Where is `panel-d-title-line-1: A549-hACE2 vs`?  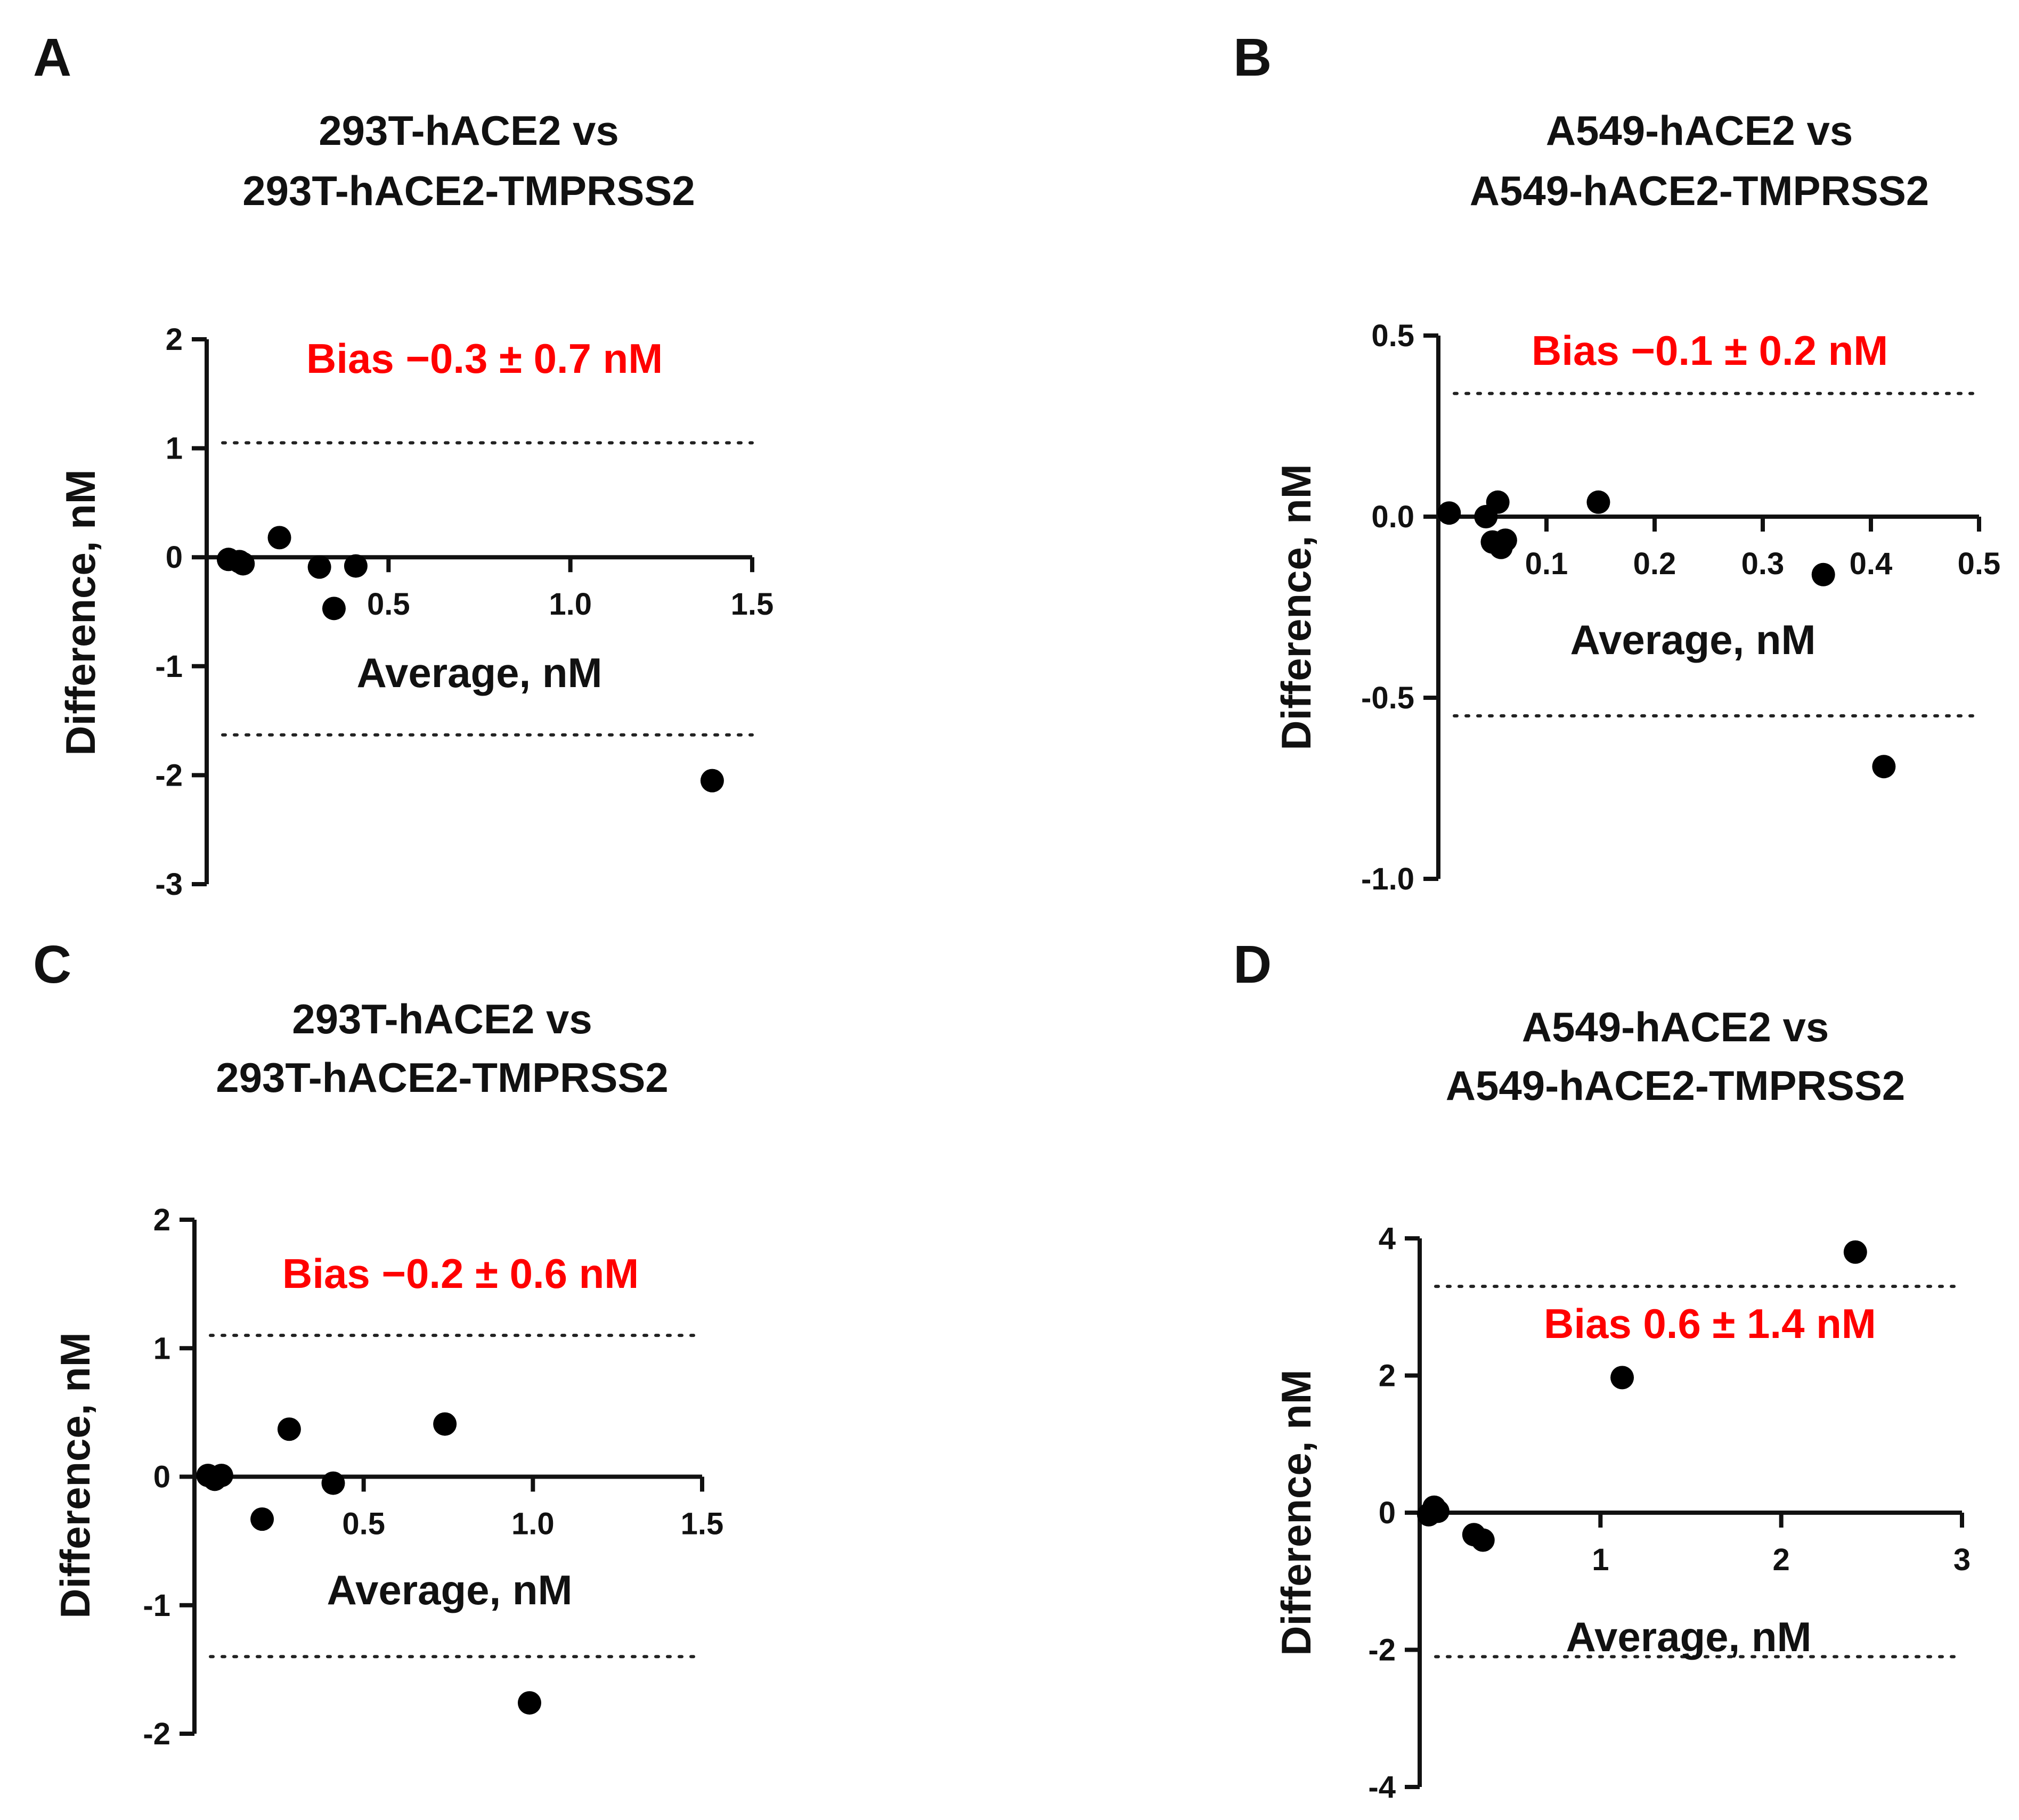 panel-d-title-line-1: A549-hACE2 vs is located at coordinates (1675, 1026).